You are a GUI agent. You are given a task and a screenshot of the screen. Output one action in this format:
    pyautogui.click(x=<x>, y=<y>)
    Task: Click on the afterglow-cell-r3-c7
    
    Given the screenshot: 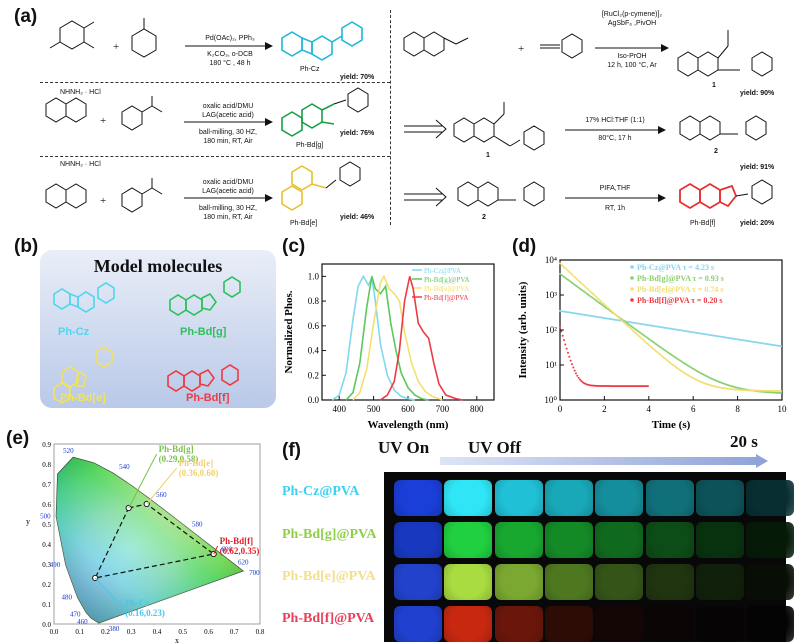 What is the action you would take?
    pyautogui.click(x=719, y=582)
    